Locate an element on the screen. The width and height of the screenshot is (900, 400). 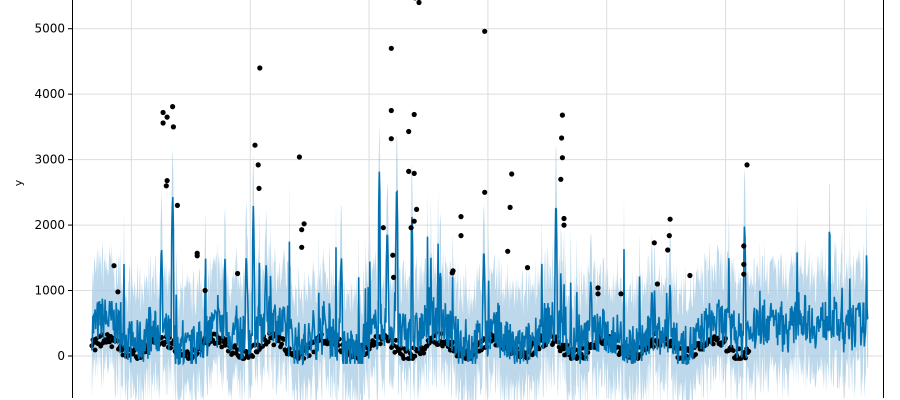
y-tick-label: 5000 is located at coordinates (49, 29).